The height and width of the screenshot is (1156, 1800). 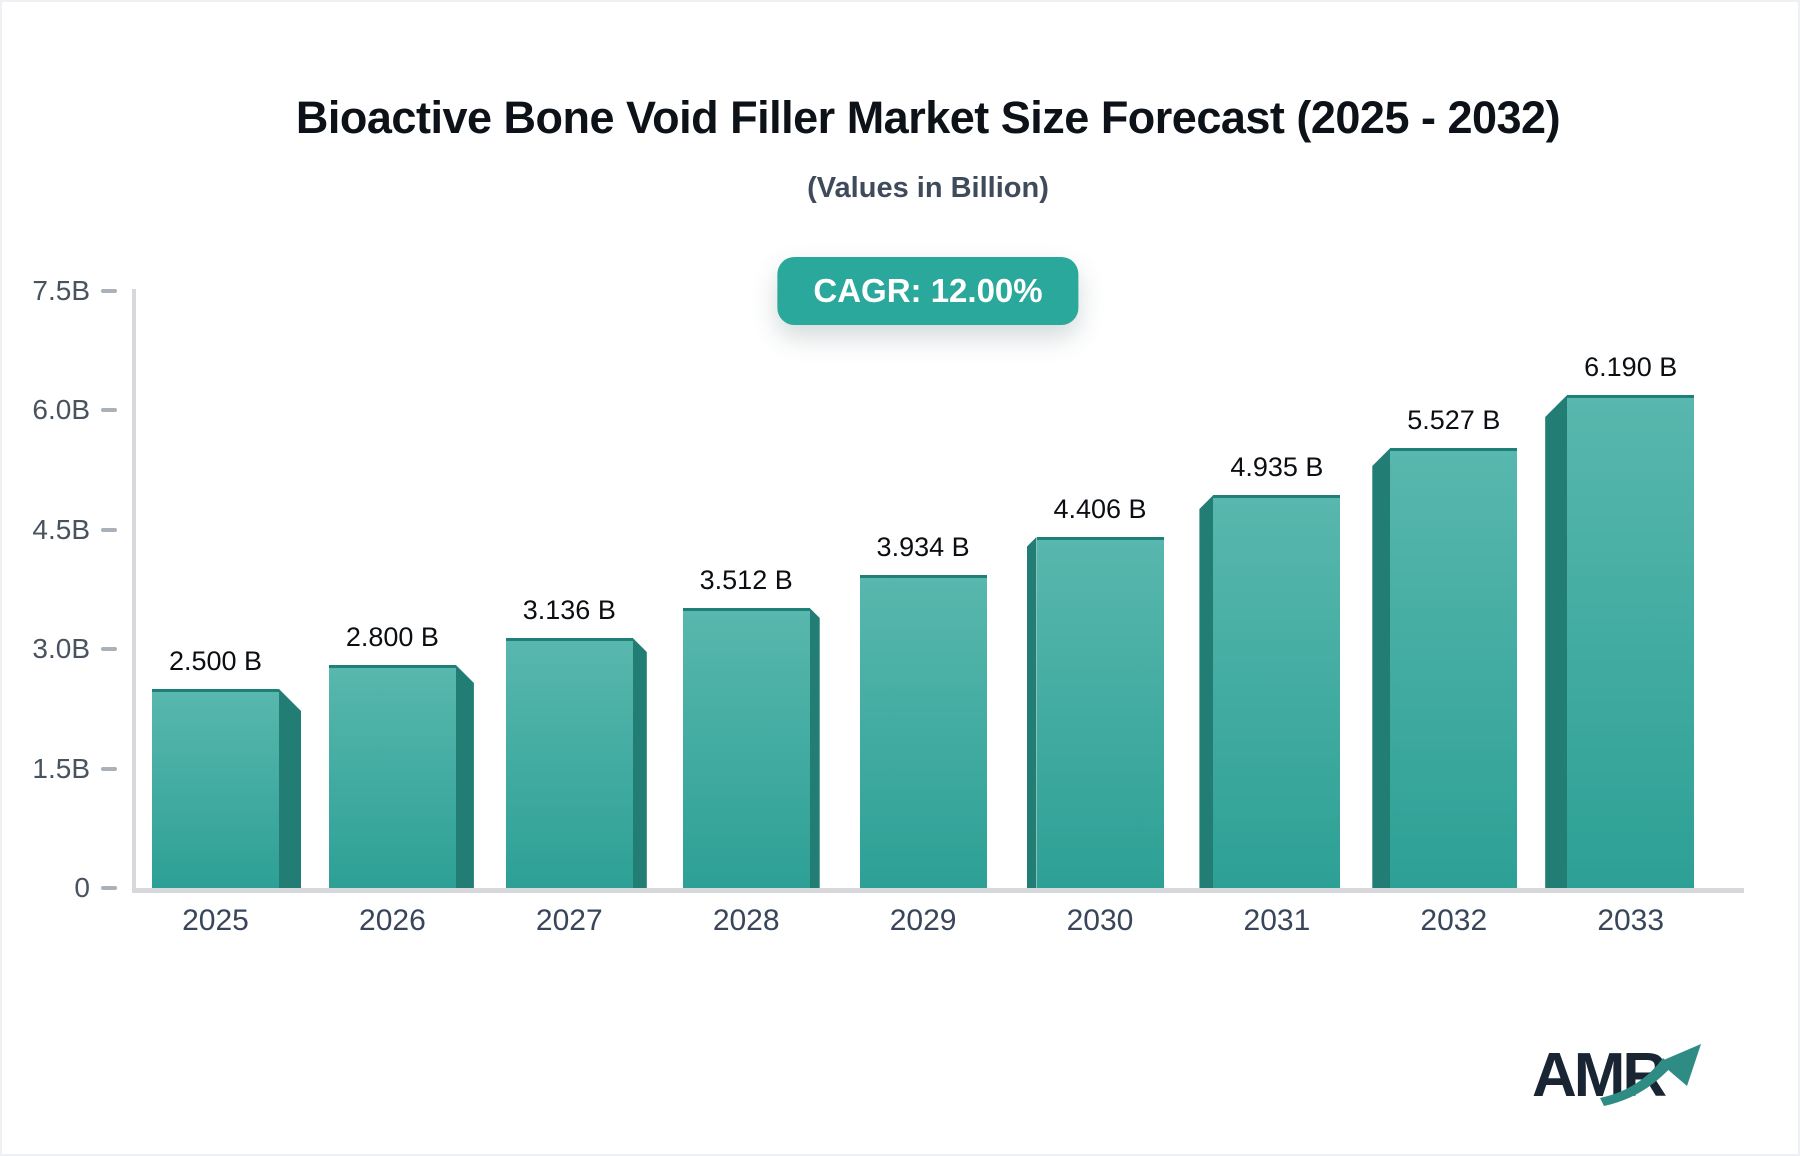 What do you see at coordinates (1454, 420) in the screenshot?
I see `value-label-2032: 5.527 B` at bounding box center [1454, 420].